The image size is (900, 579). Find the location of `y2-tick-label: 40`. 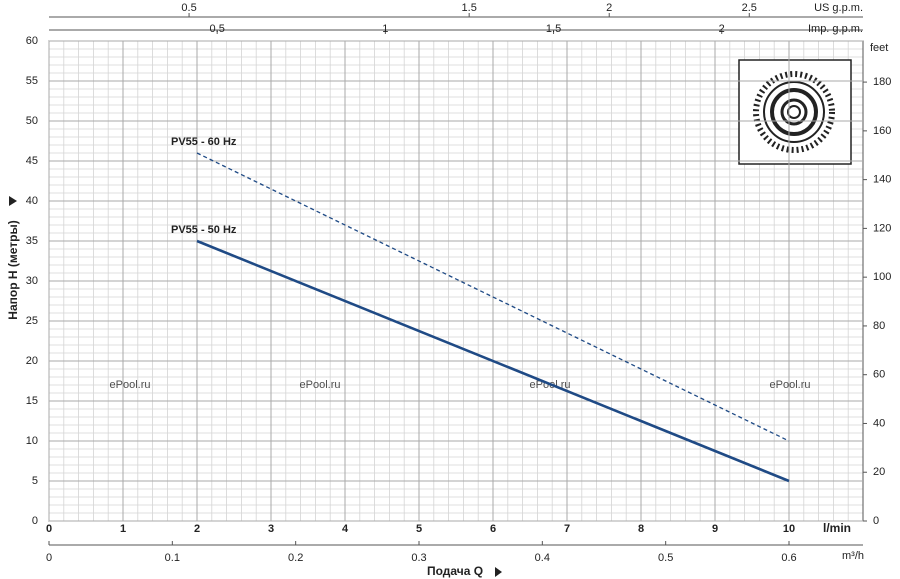

y2-tick-label: 40 is located at coordinates (879, 423).